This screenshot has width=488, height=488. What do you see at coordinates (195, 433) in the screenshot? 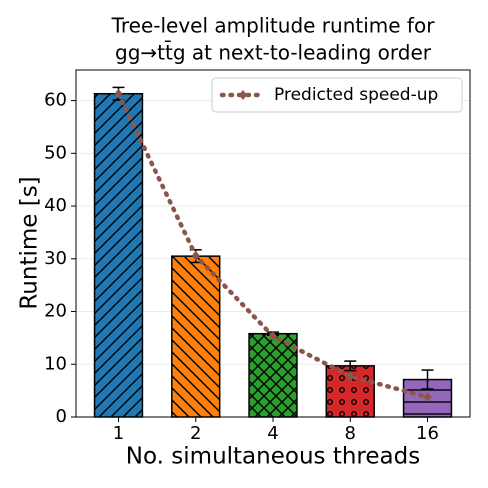
I see `x-tick-label: 2` at bounding box center [195, 433].